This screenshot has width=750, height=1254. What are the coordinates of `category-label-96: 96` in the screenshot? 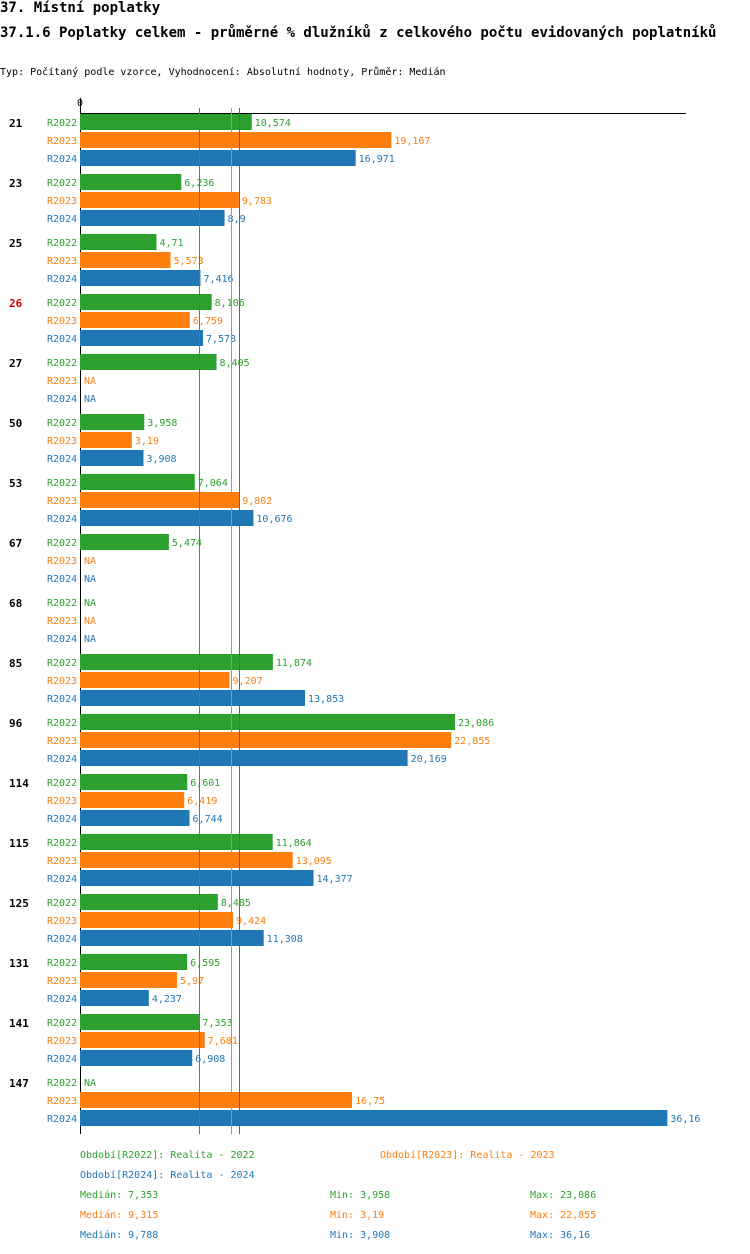 It's located at (16, 723).